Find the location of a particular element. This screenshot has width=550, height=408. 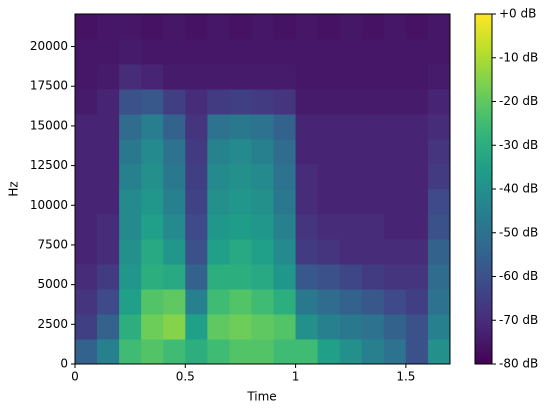

y-tick-label: 7500 is located at coordinates (52, 244).